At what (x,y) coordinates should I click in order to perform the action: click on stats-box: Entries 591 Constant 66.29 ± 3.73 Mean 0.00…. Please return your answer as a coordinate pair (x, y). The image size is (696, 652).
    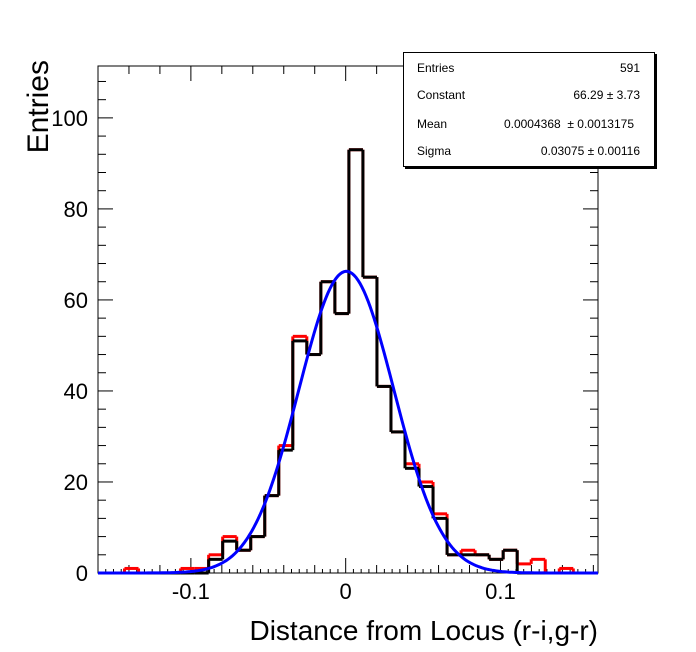
    Looking at the image, I should click on (529, 109).